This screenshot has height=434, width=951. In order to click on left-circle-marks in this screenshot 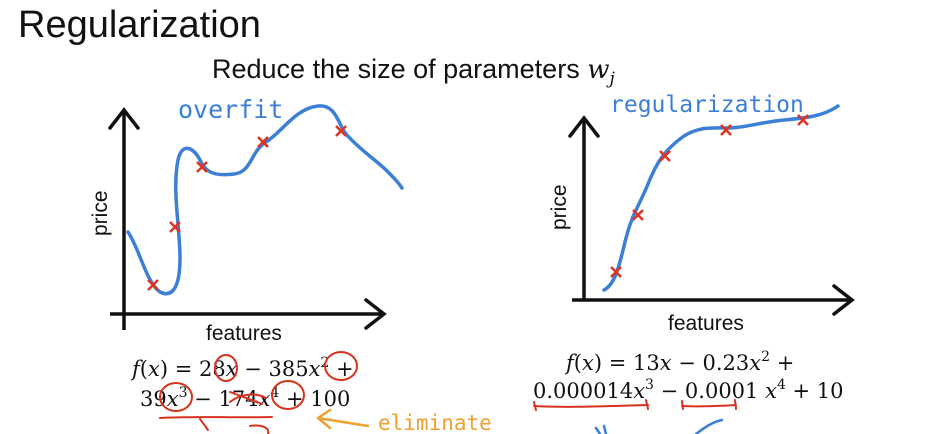, I will do `click(258, 381)`.